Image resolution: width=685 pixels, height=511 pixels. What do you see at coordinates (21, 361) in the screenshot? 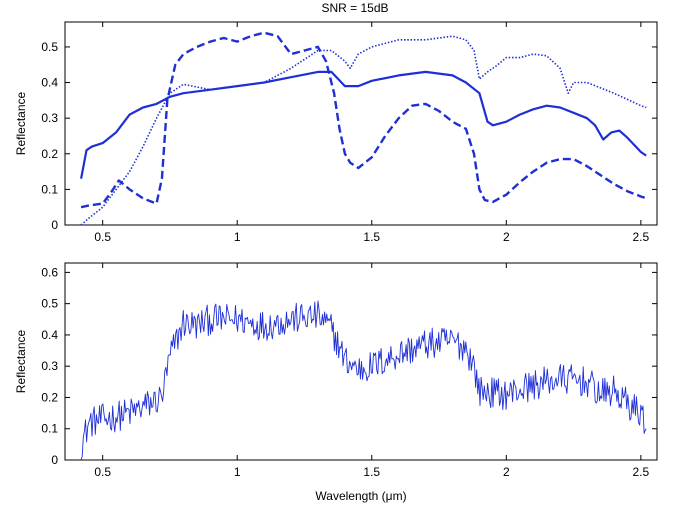
I see `bottom-chart-y-axis-label: Reflectance` at bounding box center [21, 361].